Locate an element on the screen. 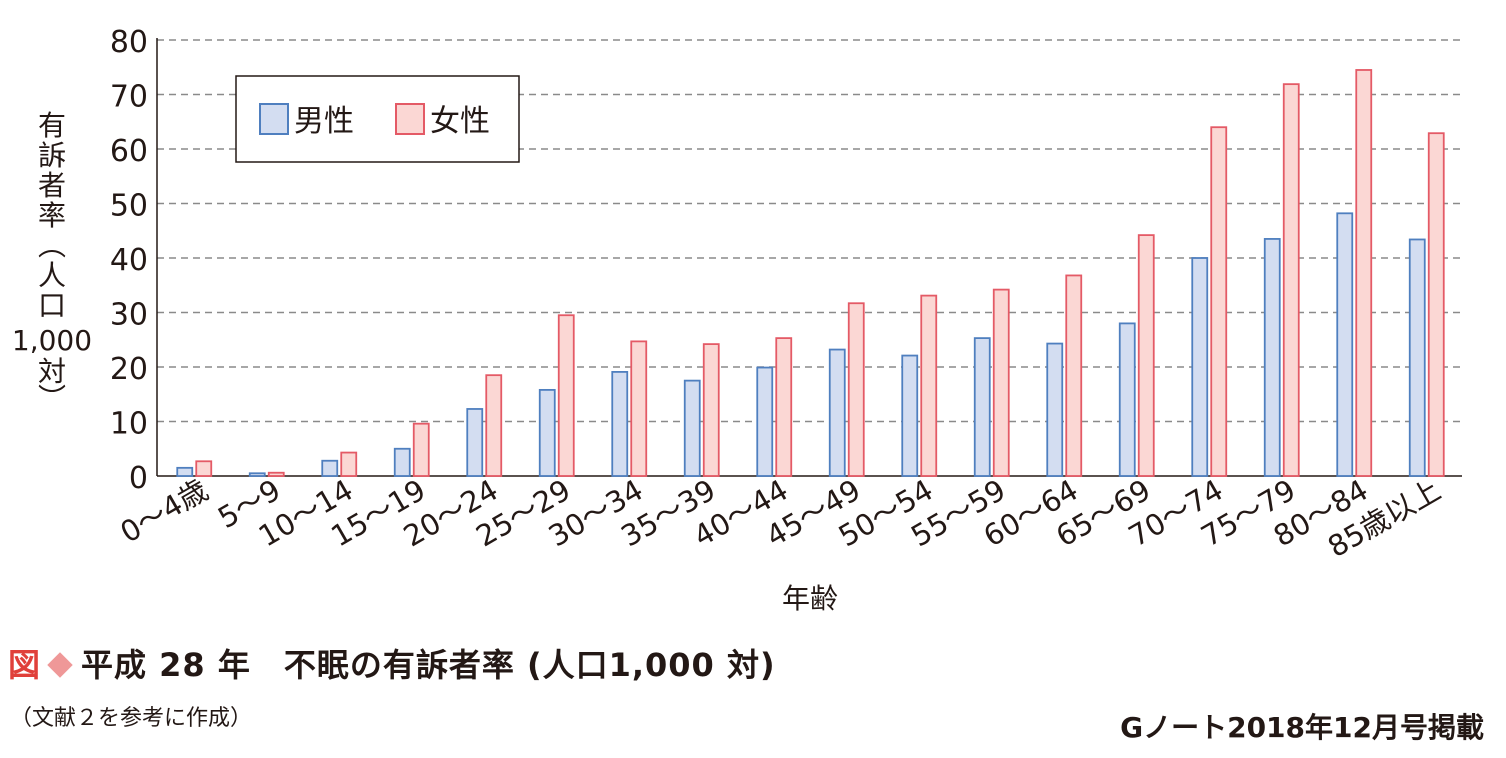 Image resolution: width=1506 pixels, height=758 pixels. y-tick-label: 30 is located at coordinates (129, 315).